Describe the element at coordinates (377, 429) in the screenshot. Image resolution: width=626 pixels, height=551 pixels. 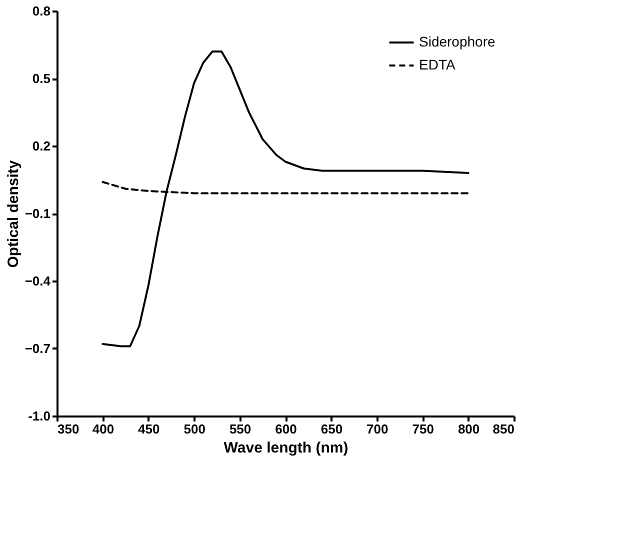
I see `x-tick-label: 700` at that location.